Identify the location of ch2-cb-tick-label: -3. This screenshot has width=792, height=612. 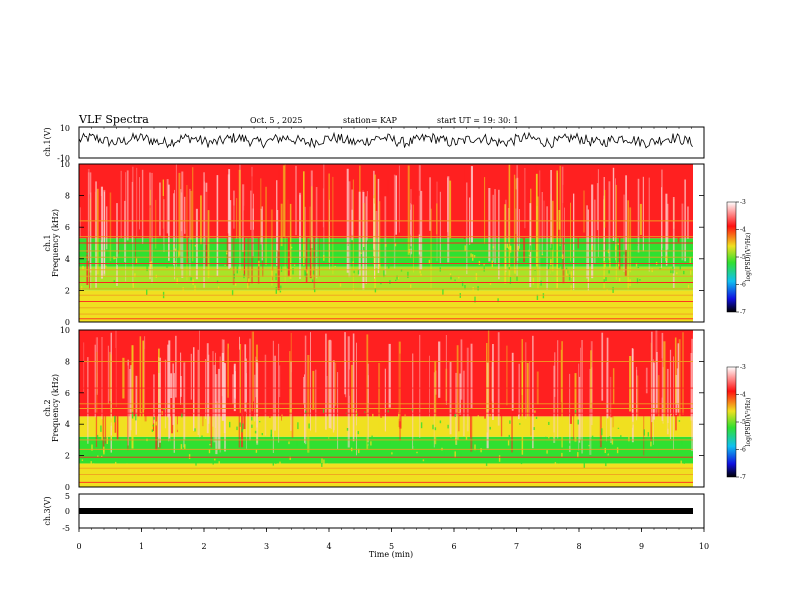
(743, 367).